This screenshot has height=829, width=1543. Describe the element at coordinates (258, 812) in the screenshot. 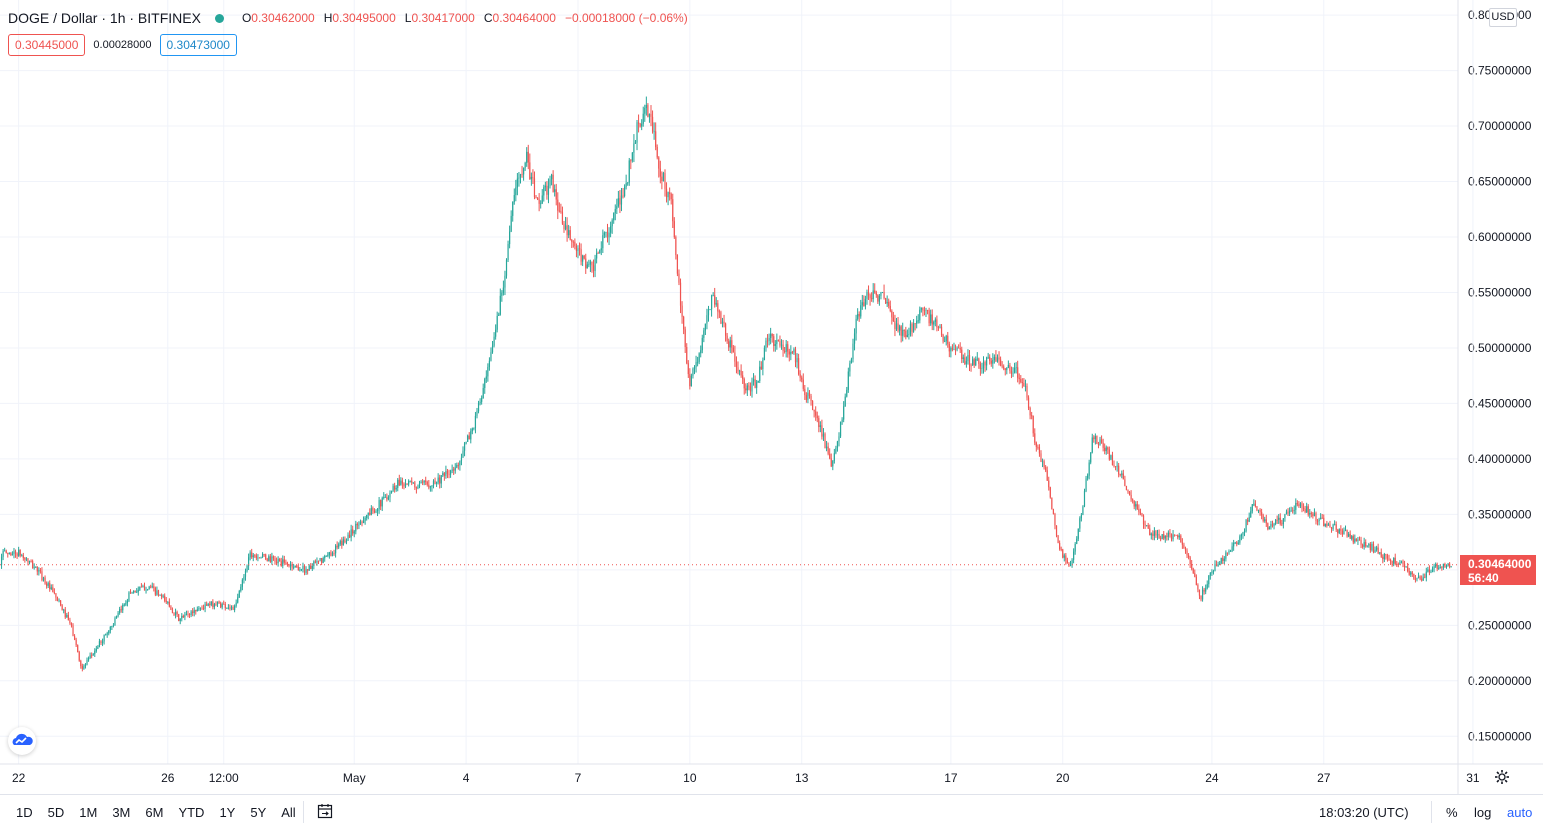

I see `range-5y: 5Y` at that location.